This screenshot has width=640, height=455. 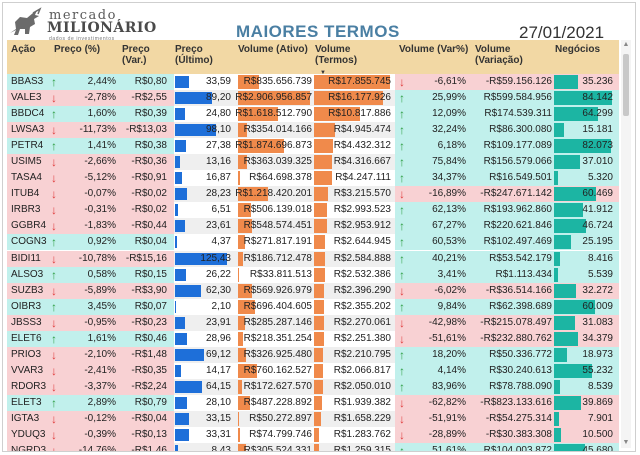 I want to click on ticker: ITUB4, so click(x=25, y=194).